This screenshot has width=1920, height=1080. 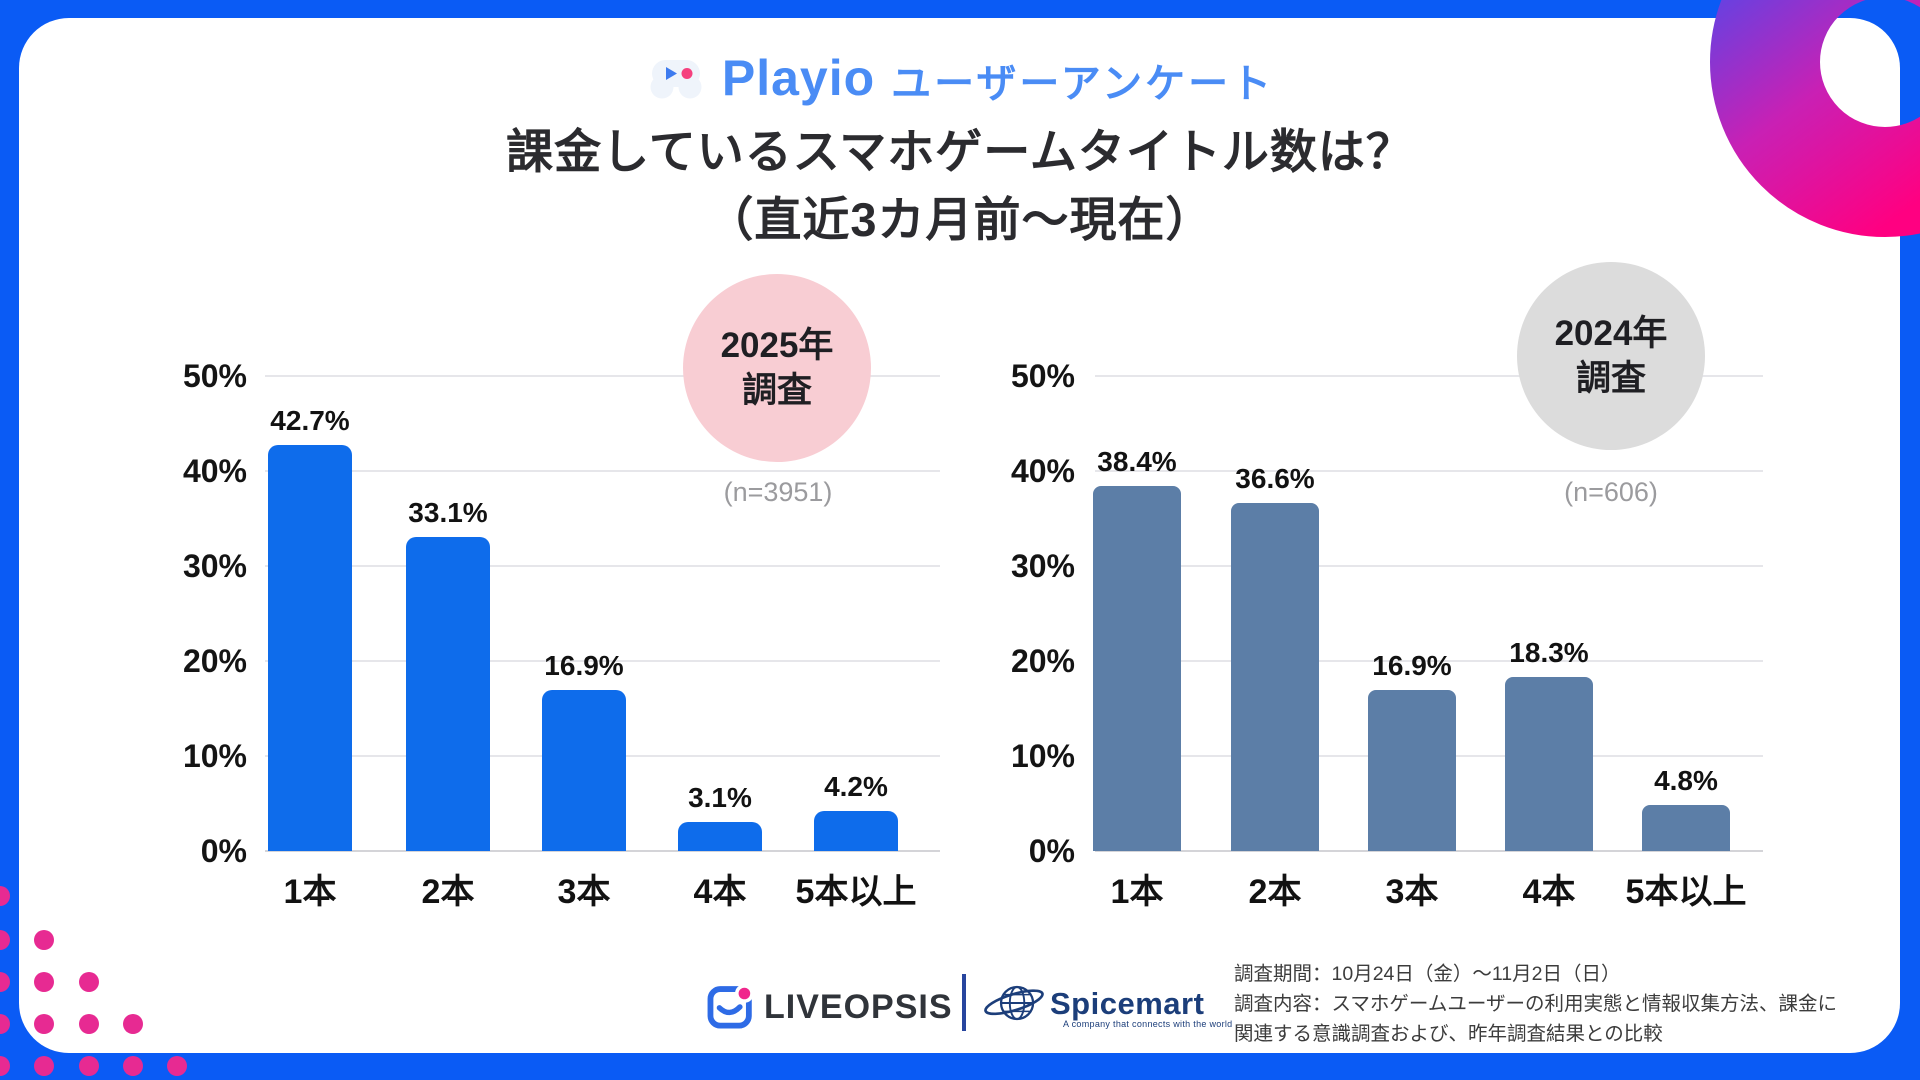 What do you see at coordinates (1611, 492) in the screenshot?
I see `sample-size-2024: (n=606)` at bounding box center [1611, 492].